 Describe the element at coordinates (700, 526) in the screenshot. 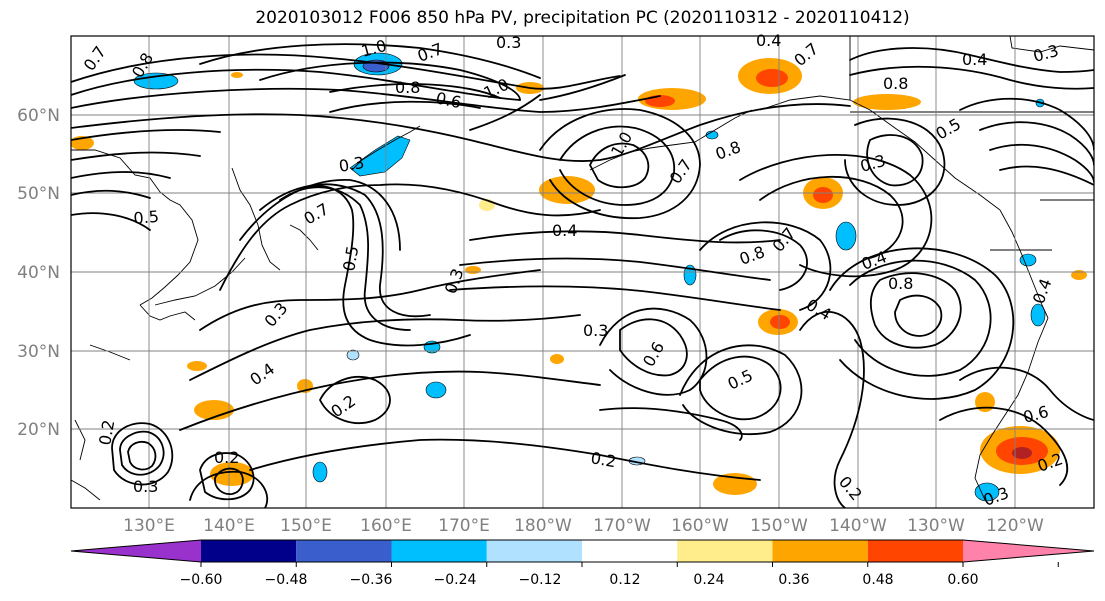

I see `lon-label: 160°W` at that location.